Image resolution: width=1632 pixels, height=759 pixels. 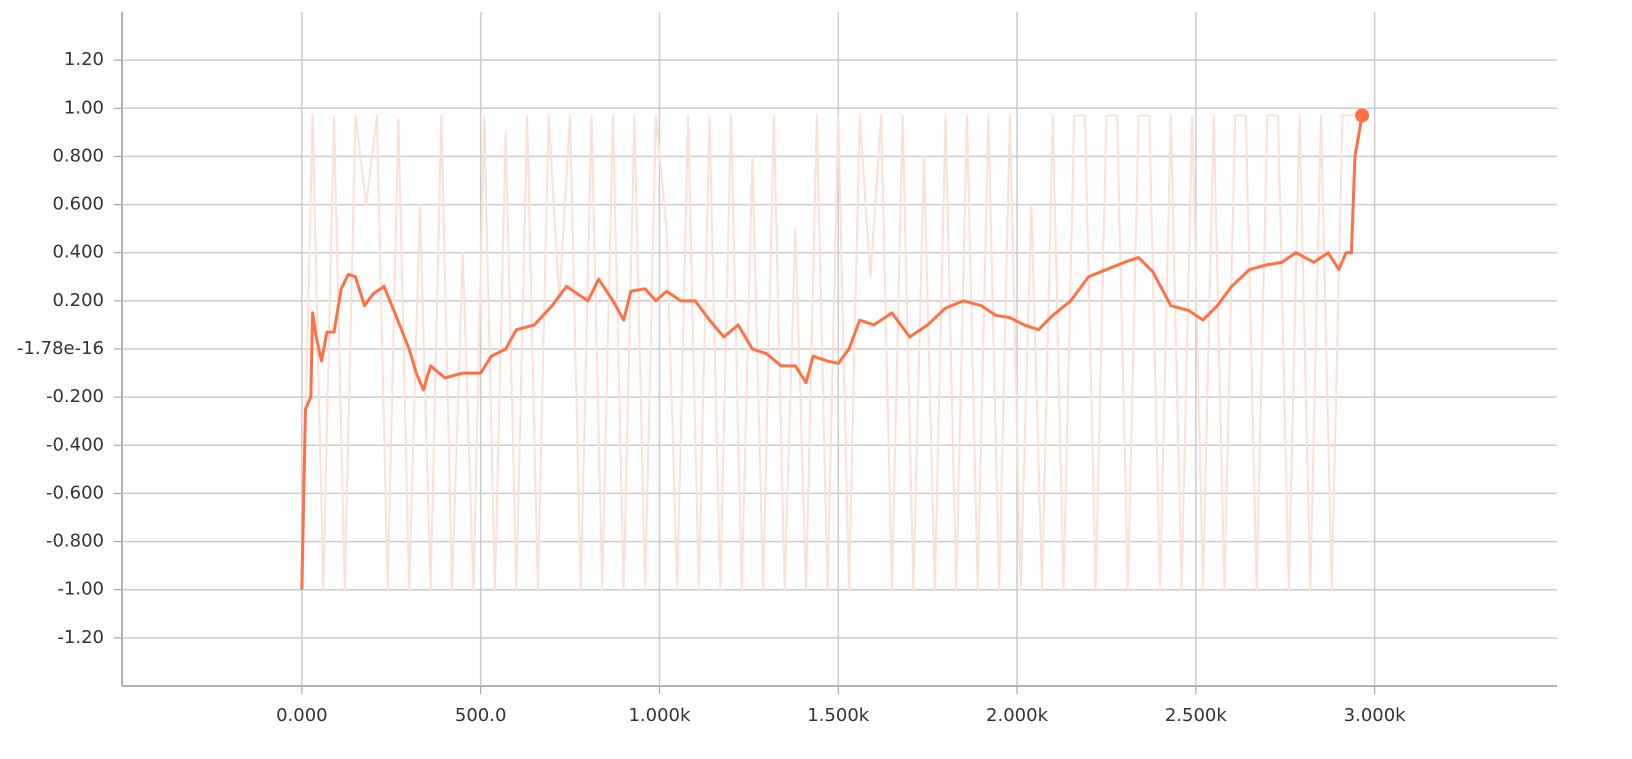 What do you see at coordinates (84, 59) in the screenshot?
I see `y-tick-label: 1.20` at bounding box center [84, 59].